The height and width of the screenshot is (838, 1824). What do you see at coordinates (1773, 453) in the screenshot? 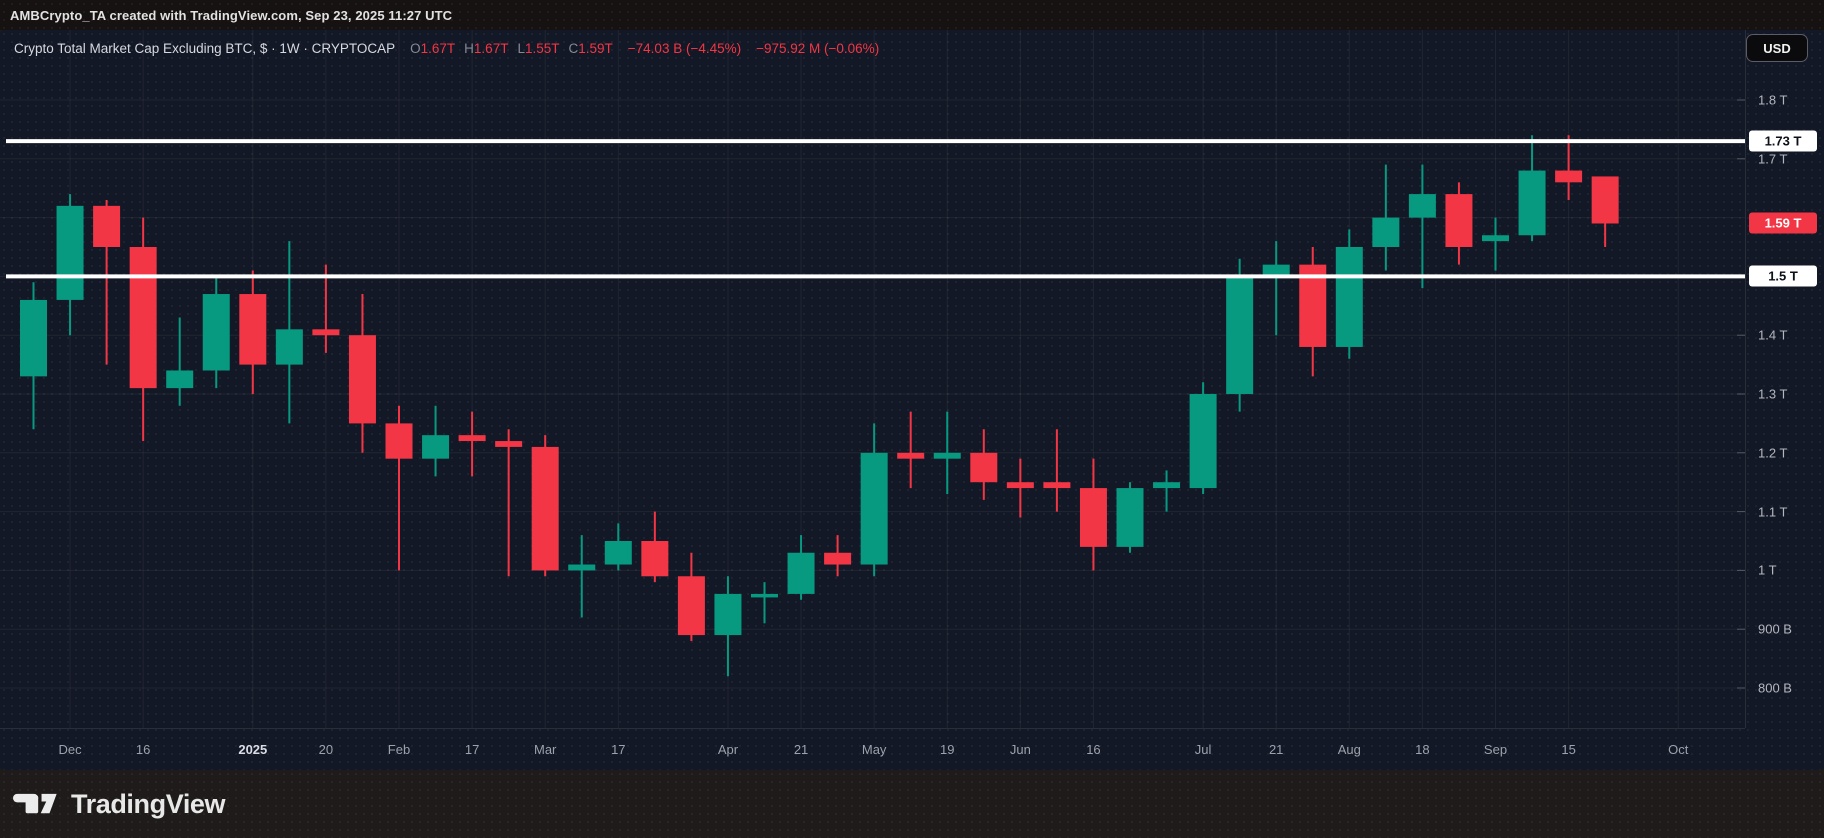
I see `price-label: 1.2 T` at bounding box center [1773, 453].